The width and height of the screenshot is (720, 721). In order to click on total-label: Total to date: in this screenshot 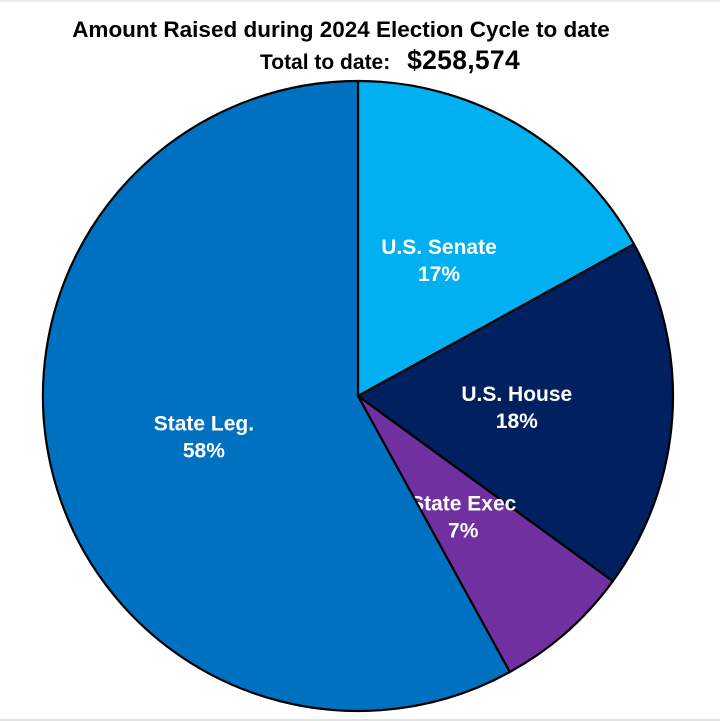, I will do `click(325, 62)`.